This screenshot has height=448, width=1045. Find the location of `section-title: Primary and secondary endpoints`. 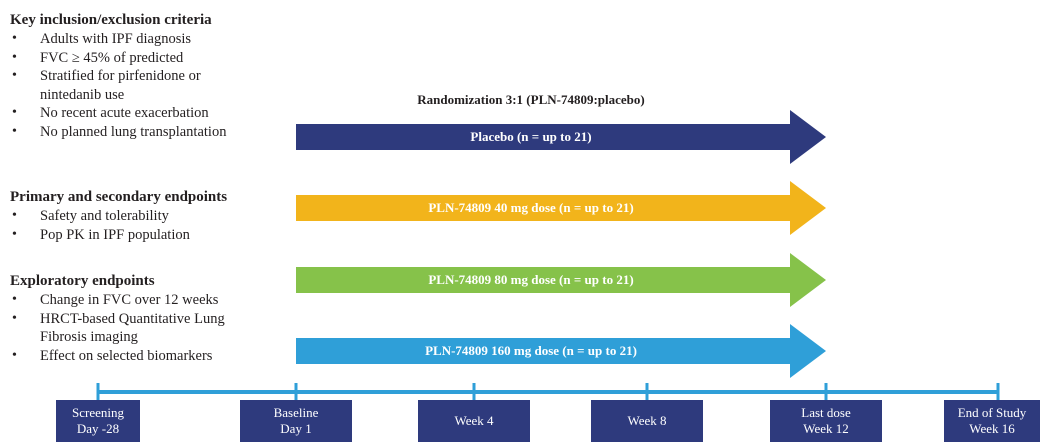

section-title: Primary and secondary endpoints is located at coordinates (119, 197).